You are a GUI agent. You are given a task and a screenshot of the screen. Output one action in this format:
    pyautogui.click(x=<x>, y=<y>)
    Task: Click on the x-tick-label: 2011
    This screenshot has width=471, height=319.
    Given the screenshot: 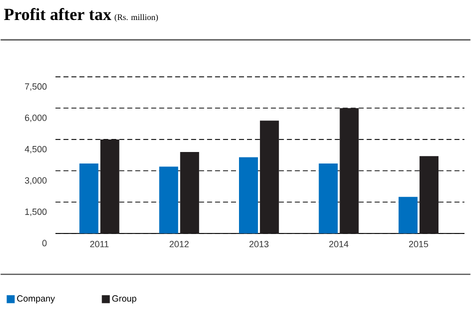 What is the action you would take?
    pyautogui.click(x=99, y=244)
    